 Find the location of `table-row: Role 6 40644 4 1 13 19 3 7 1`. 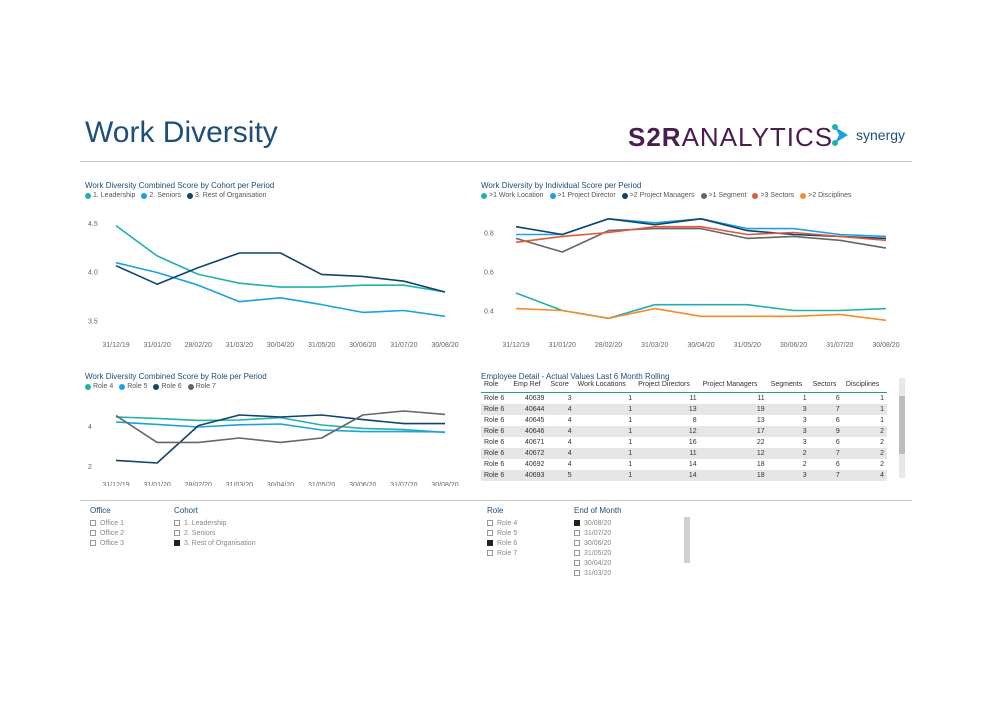

table-row: Role 6 40644 4 1 13 19 3 7 1 is located at coordinates (684, 409).